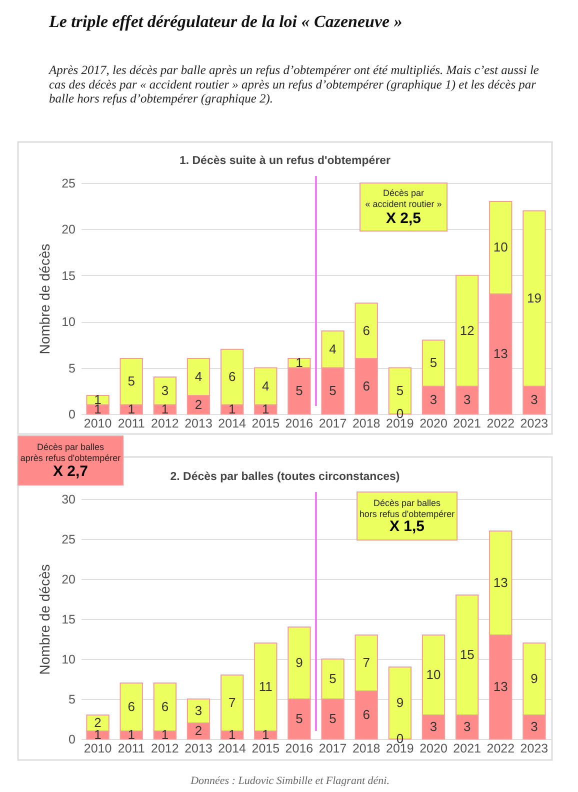 The image size is (578, 792). What do you see at coordinates (467, 654) in the screenshot?
I see `data-label: 15` at bounding box center [467, 654].